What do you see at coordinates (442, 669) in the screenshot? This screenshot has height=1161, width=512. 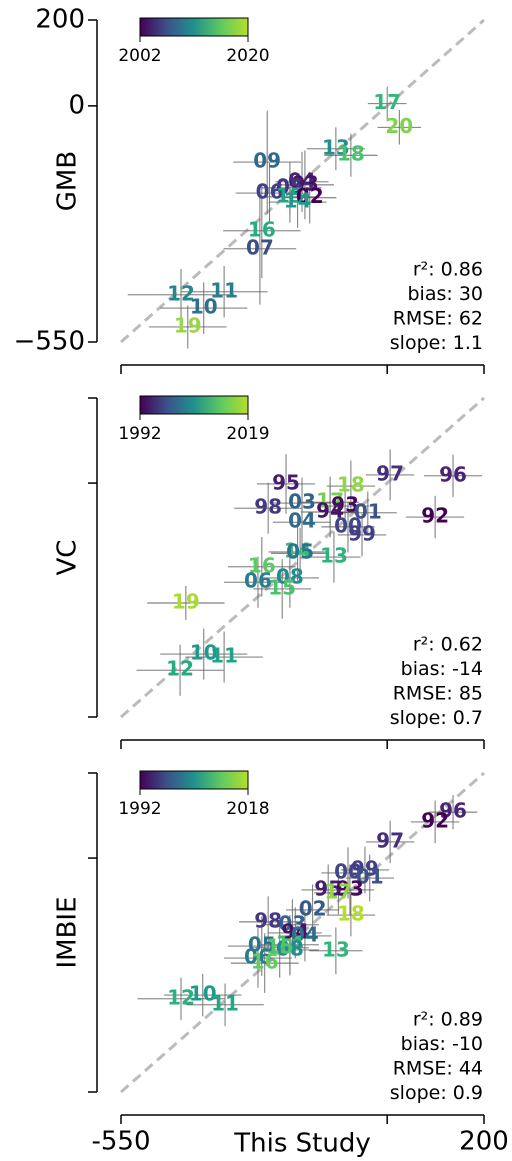 I see `stat-text: bias: -14` at bounding box center [442, 669].